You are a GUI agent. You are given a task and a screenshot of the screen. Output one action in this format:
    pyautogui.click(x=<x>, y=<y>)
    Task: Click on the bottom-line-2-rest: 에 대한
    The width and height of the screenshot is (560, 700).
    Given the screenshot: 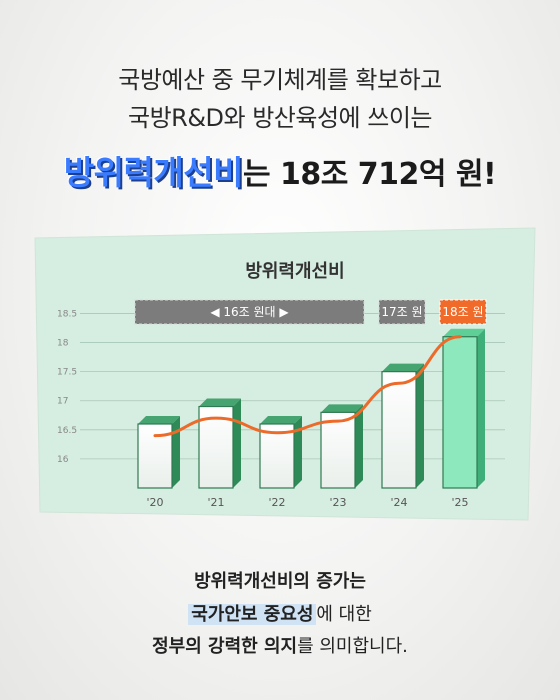 What is the action you would take?
    pyautogui.click(x=344, y=614)
    